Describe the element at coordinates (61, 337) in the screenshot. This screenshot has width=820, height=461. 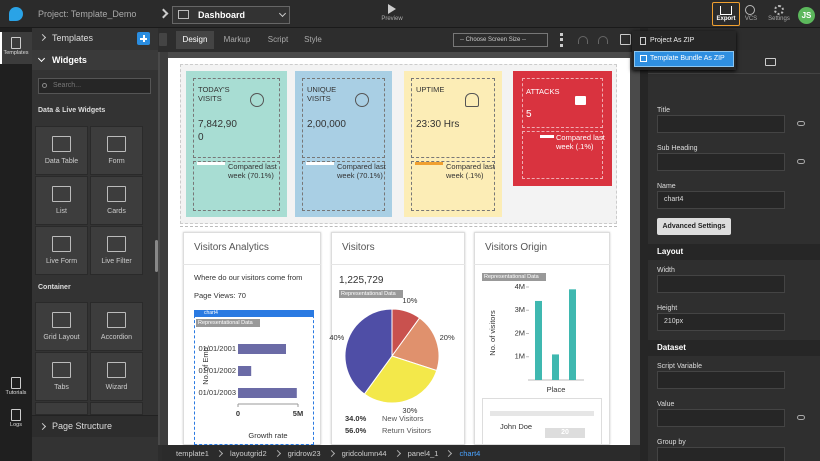
I see `widget-label: Grid Layout` at that location.